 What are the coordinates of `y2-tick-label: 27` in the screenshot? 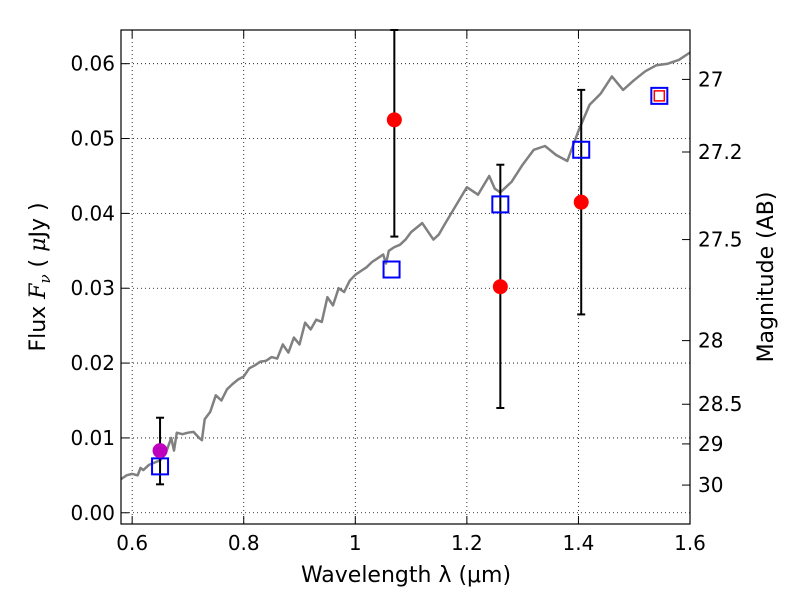 It's located at (710, 79).